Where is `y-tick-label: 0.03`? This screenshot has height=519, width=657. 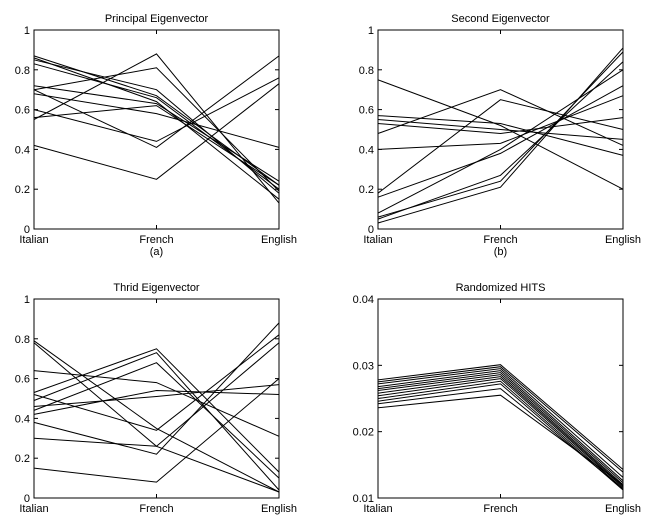
y-tick-label: 0.03 is located at coordinates (363, 366).